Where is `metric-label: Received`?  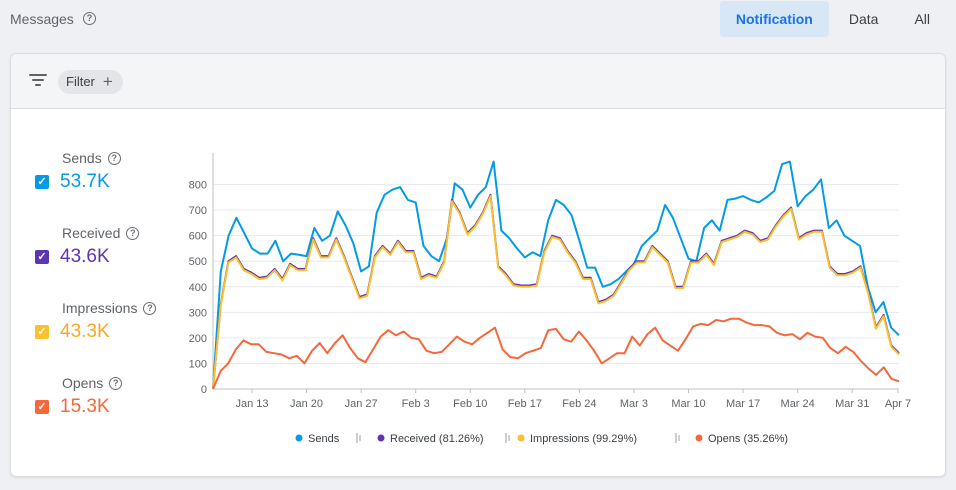 metric-label: Received is located at coordinates (91, 233).